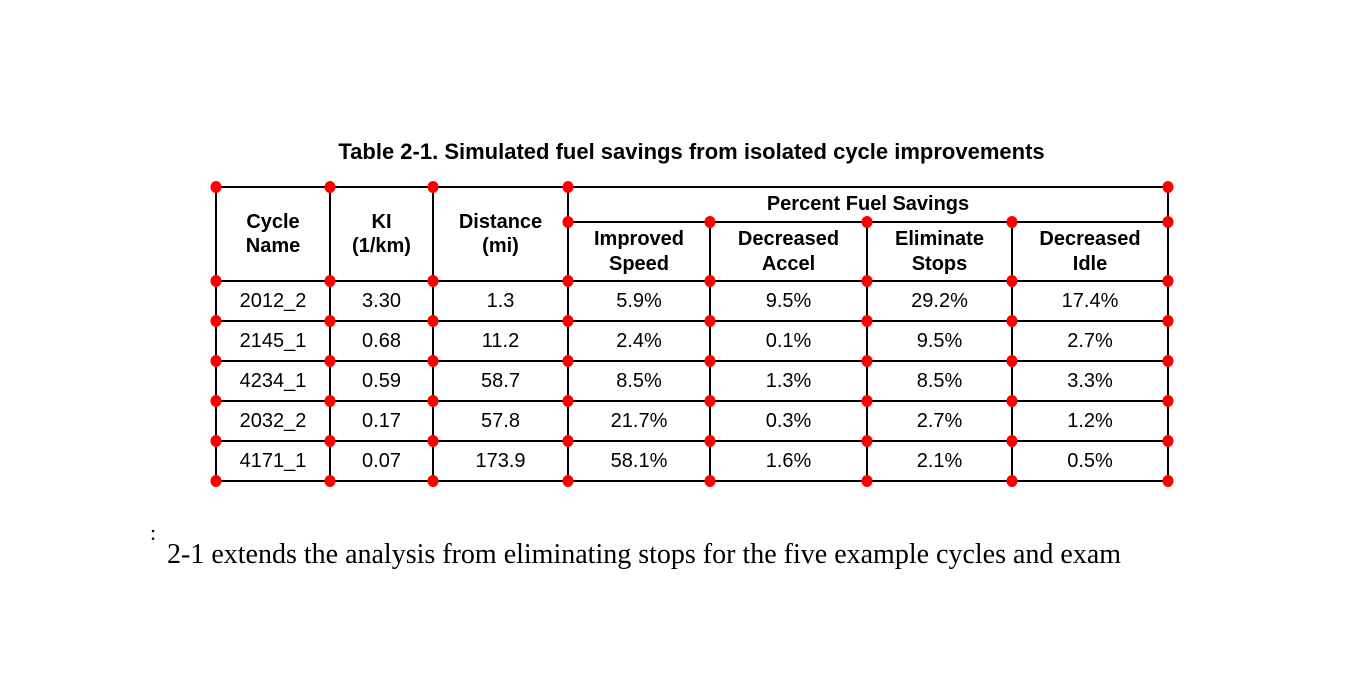  I want to click on table-cell: 2.1%, so click(939, 461).